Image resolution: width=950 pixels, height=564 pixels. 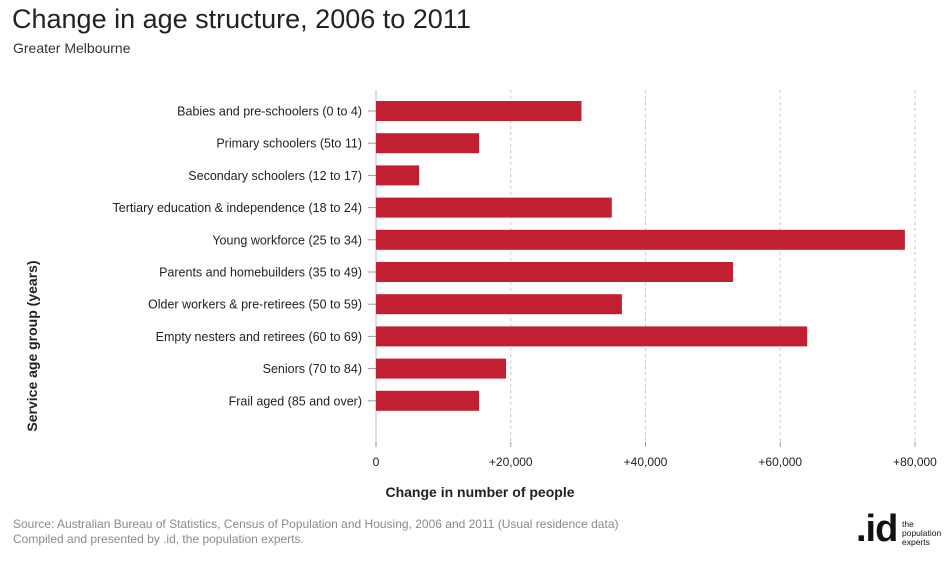 I want to click on y-axis-label: Service age group (years), so click(x=32, y=345).